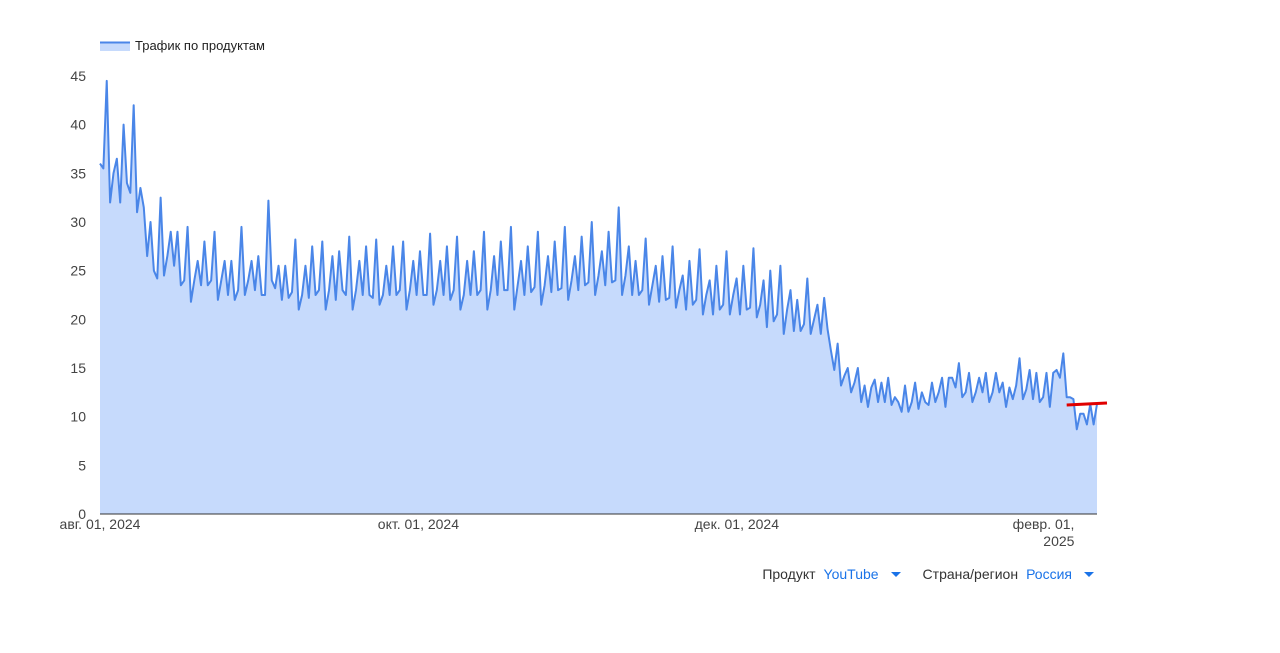 This screenshot has width=1280, height=653. Describe the element at coordinates (115, 46) in the screenshot. I see `legend-swatch` at that location.